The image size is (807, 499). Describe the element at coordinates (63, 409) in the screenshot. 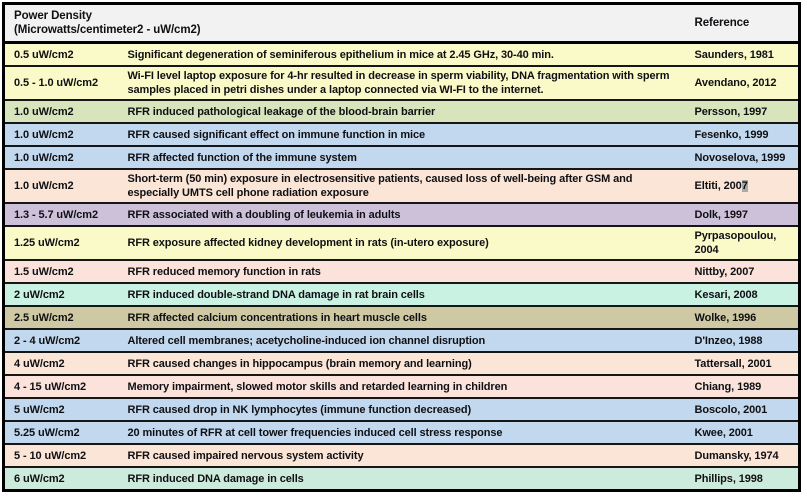

I see `dose-cell: 5 uW/cm2` at that location.